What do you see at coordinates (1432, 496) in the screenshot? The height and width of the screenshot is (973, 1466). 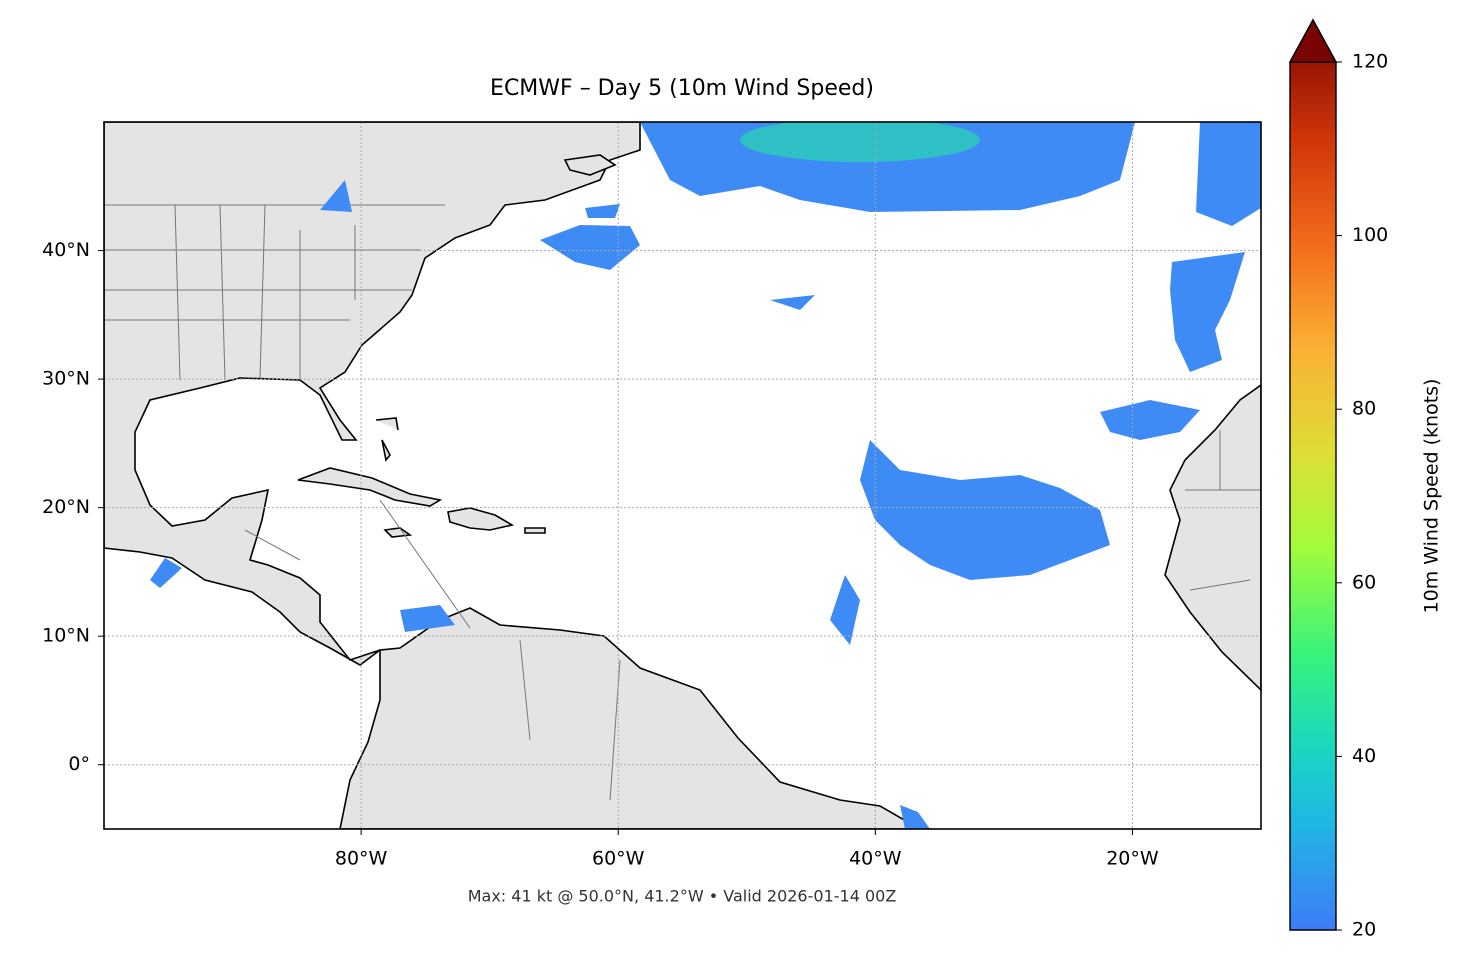 I see `colorbar-label: 10m Wind Speed (knots)` at bounding box center [1432, 496].